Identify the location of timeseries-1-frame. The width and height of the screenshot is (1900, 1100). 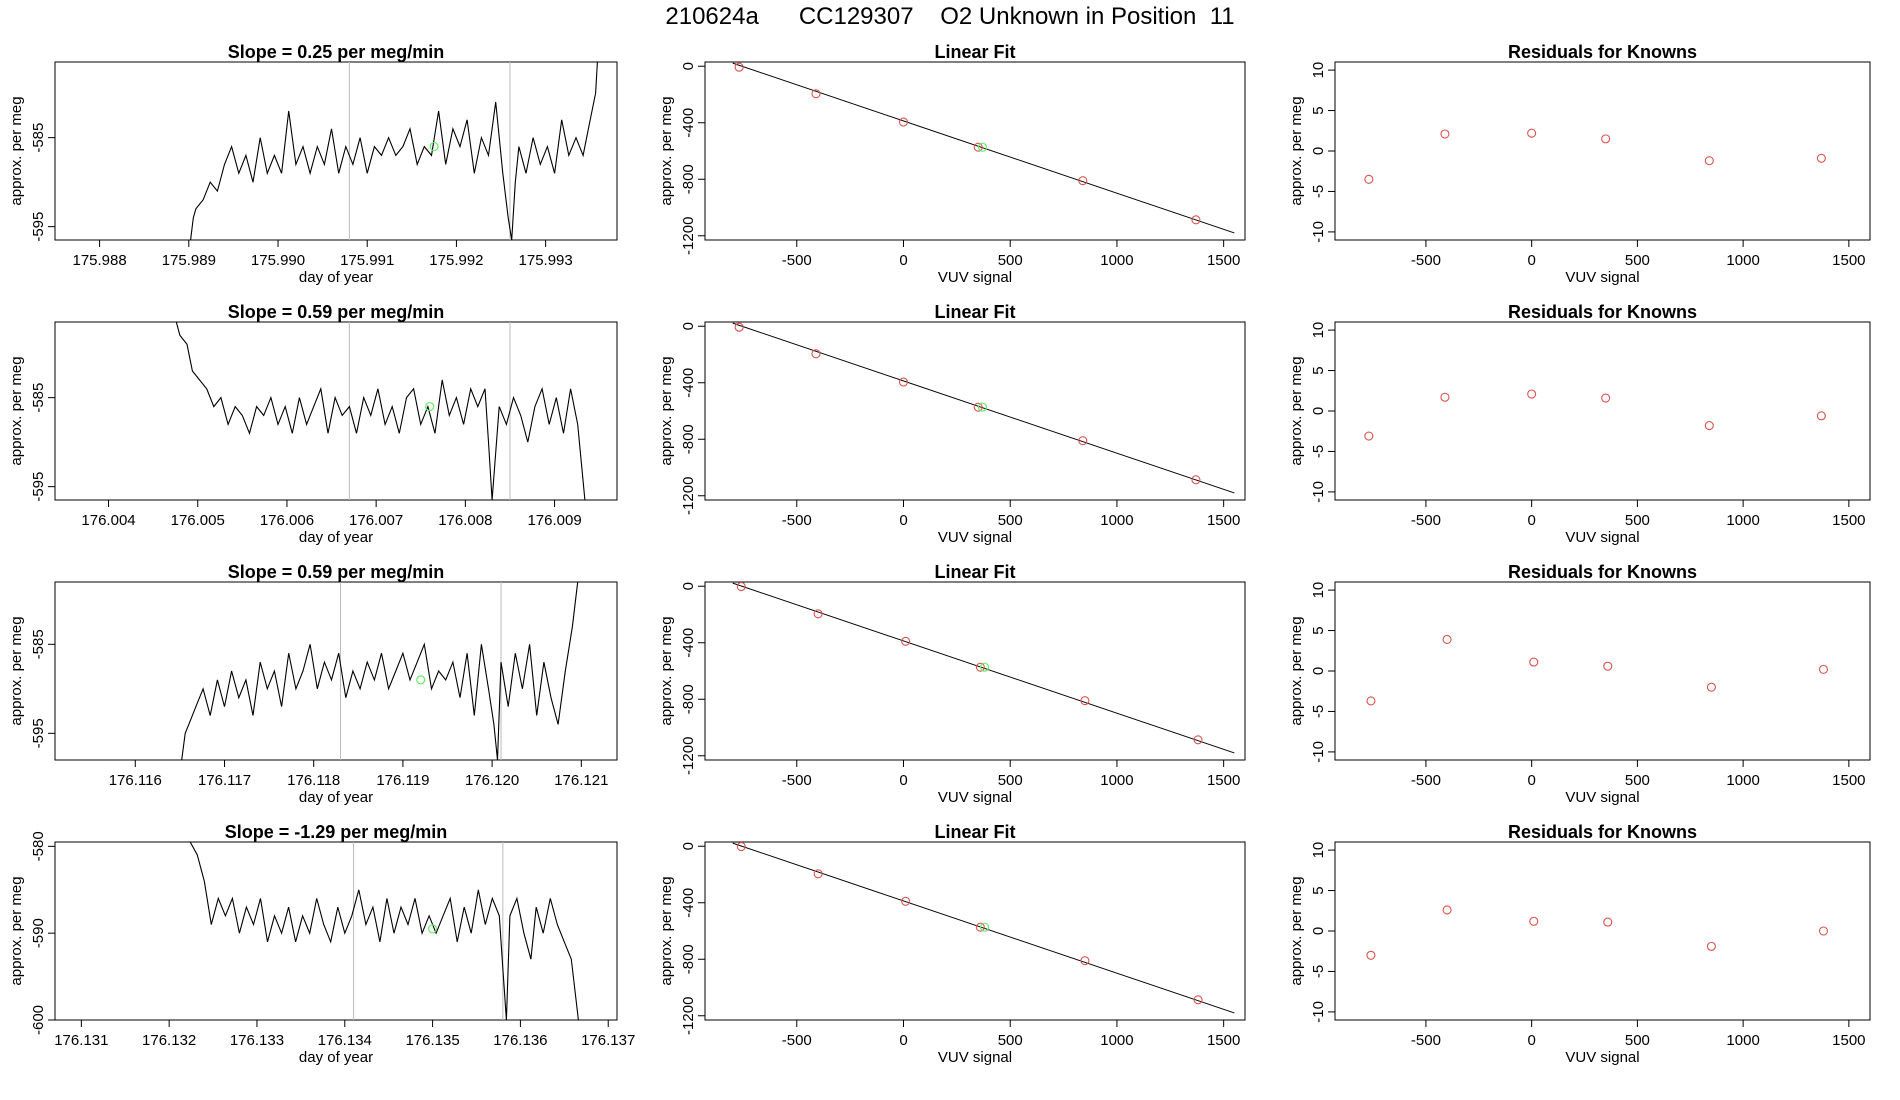
(336, 151).